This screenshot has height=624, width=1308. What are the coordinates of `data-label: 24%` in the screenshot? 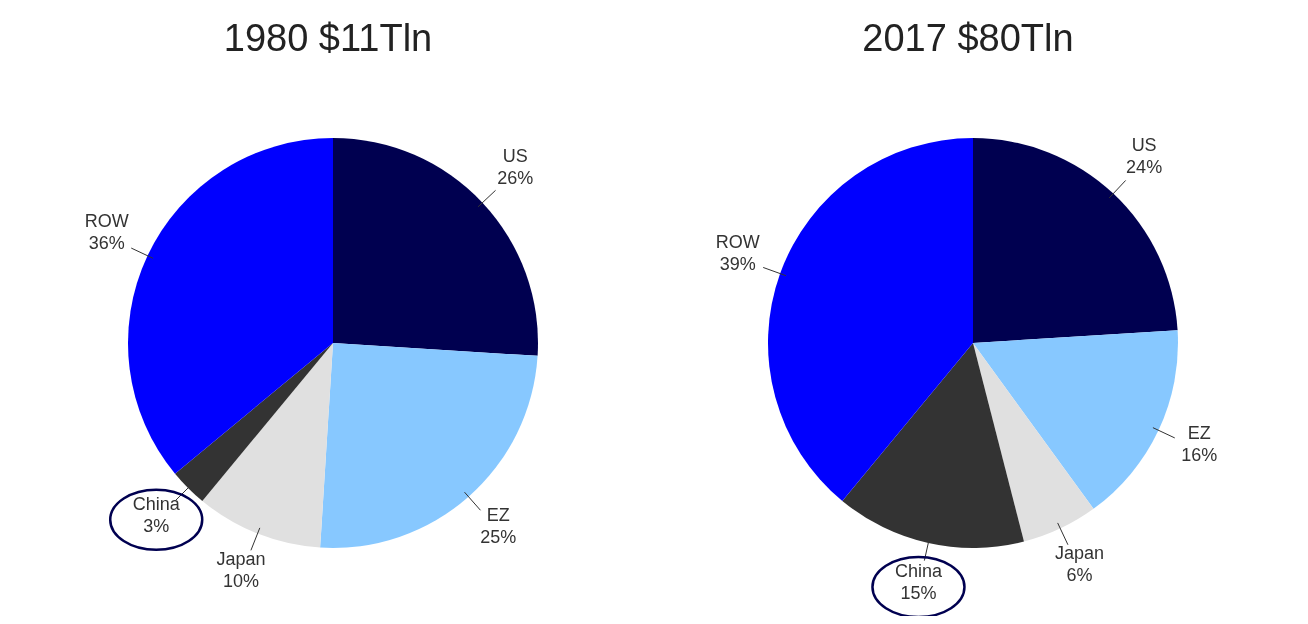 It's located at (1144, 166).